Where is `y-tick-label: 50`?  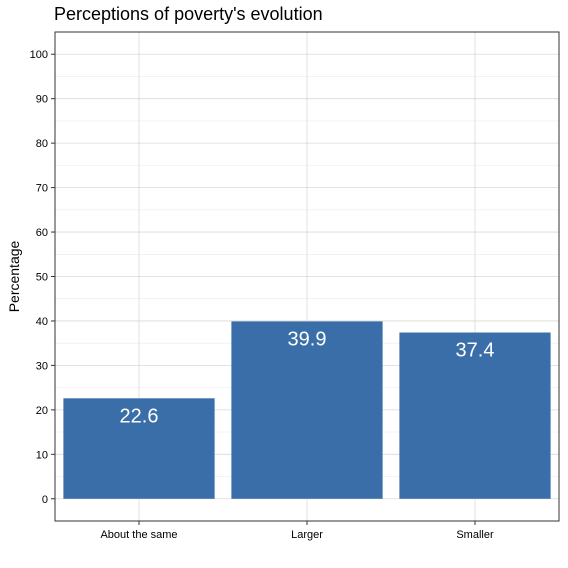 y-tick-label: 50 is located at coordinates (42, 278).